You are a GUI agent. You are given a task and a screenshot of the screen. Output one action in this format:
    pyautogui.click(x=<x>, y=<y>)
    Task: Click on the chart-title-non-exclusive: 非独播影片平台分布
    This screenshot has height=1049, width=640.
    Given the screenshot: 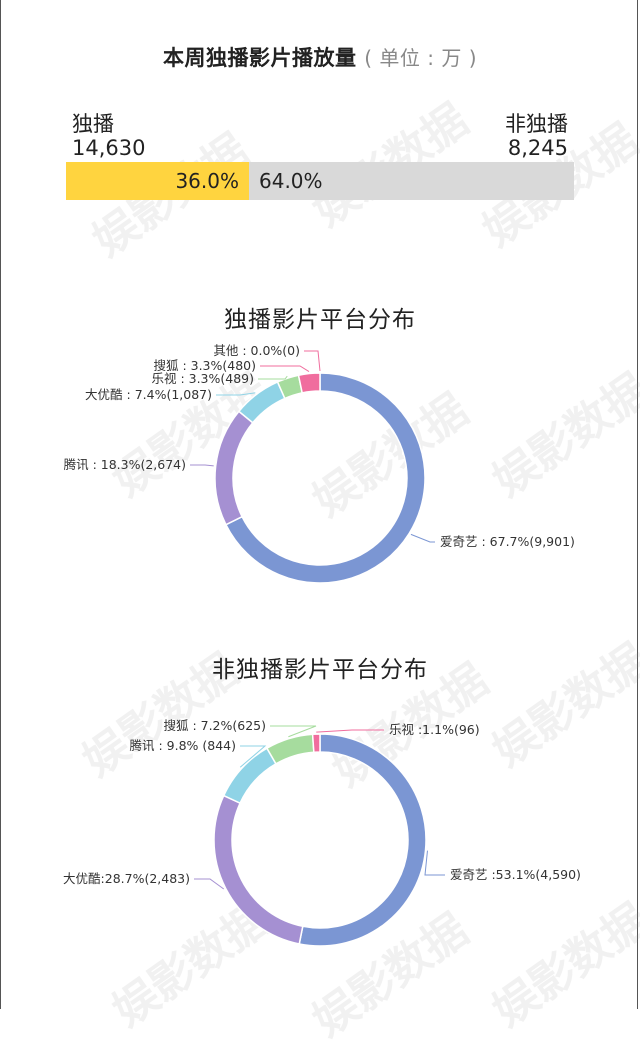 What is the action you would take?
    pyautogui.click(x=320, y=670)
    